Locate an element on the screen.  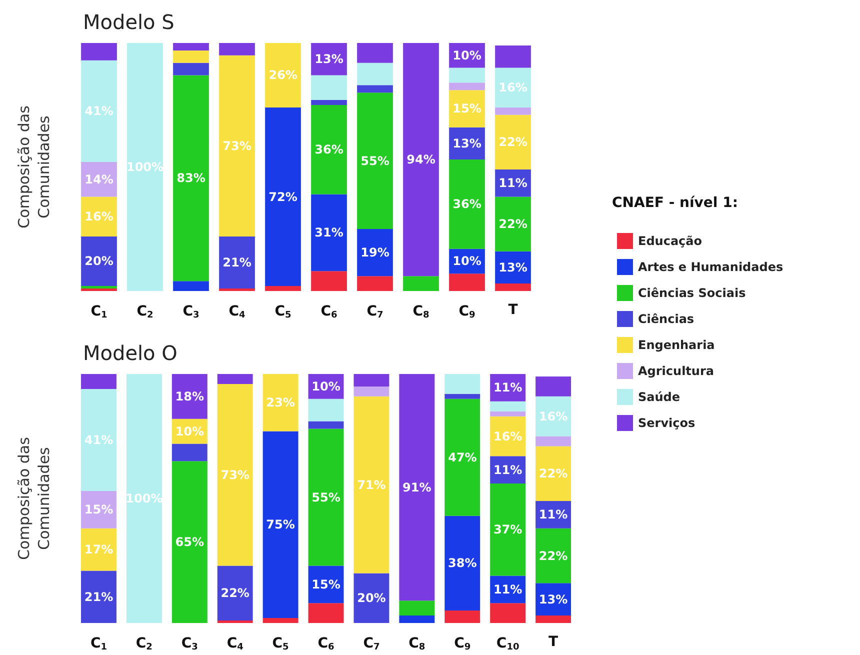
data-label: 36% is located at coordinates (467, 204).